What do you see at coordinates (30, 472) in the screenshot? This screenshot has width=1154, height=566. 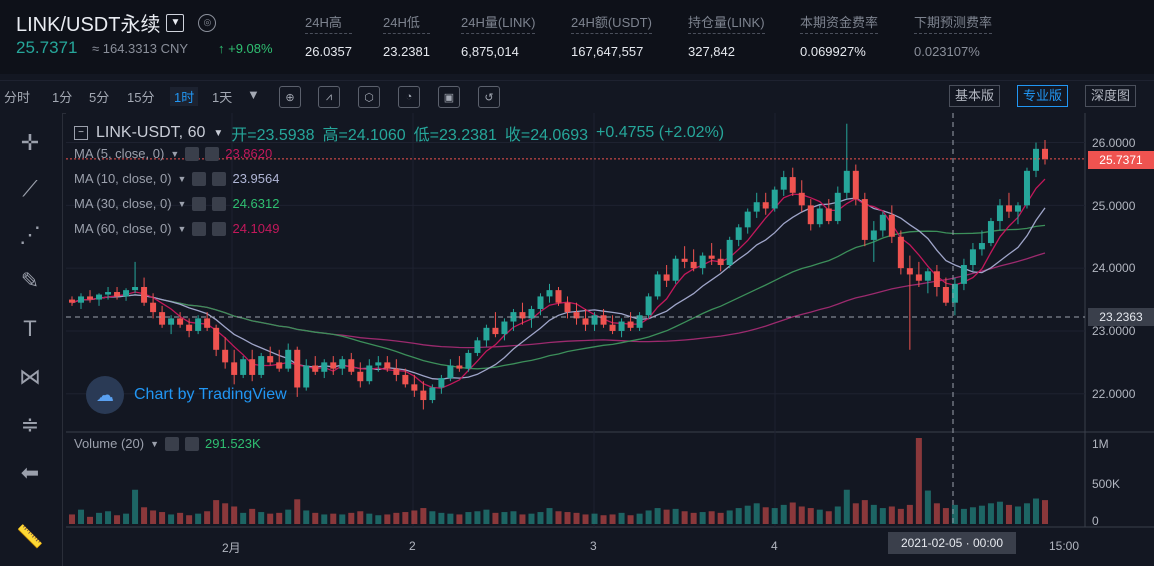 I see `back-arrow-icon: ⬅` at bounding box center [30, 472].